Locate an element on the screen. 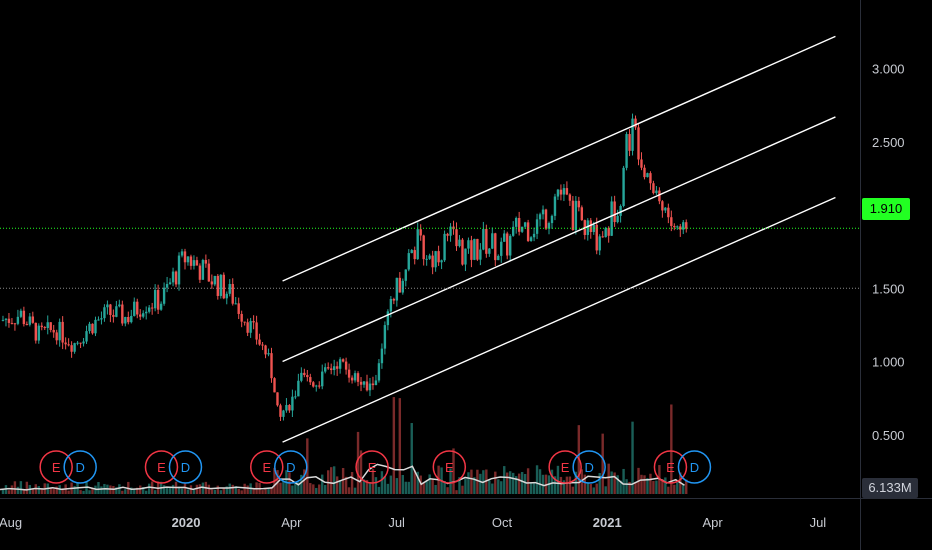  marker-letter: D is located at coordinates (79, 467).